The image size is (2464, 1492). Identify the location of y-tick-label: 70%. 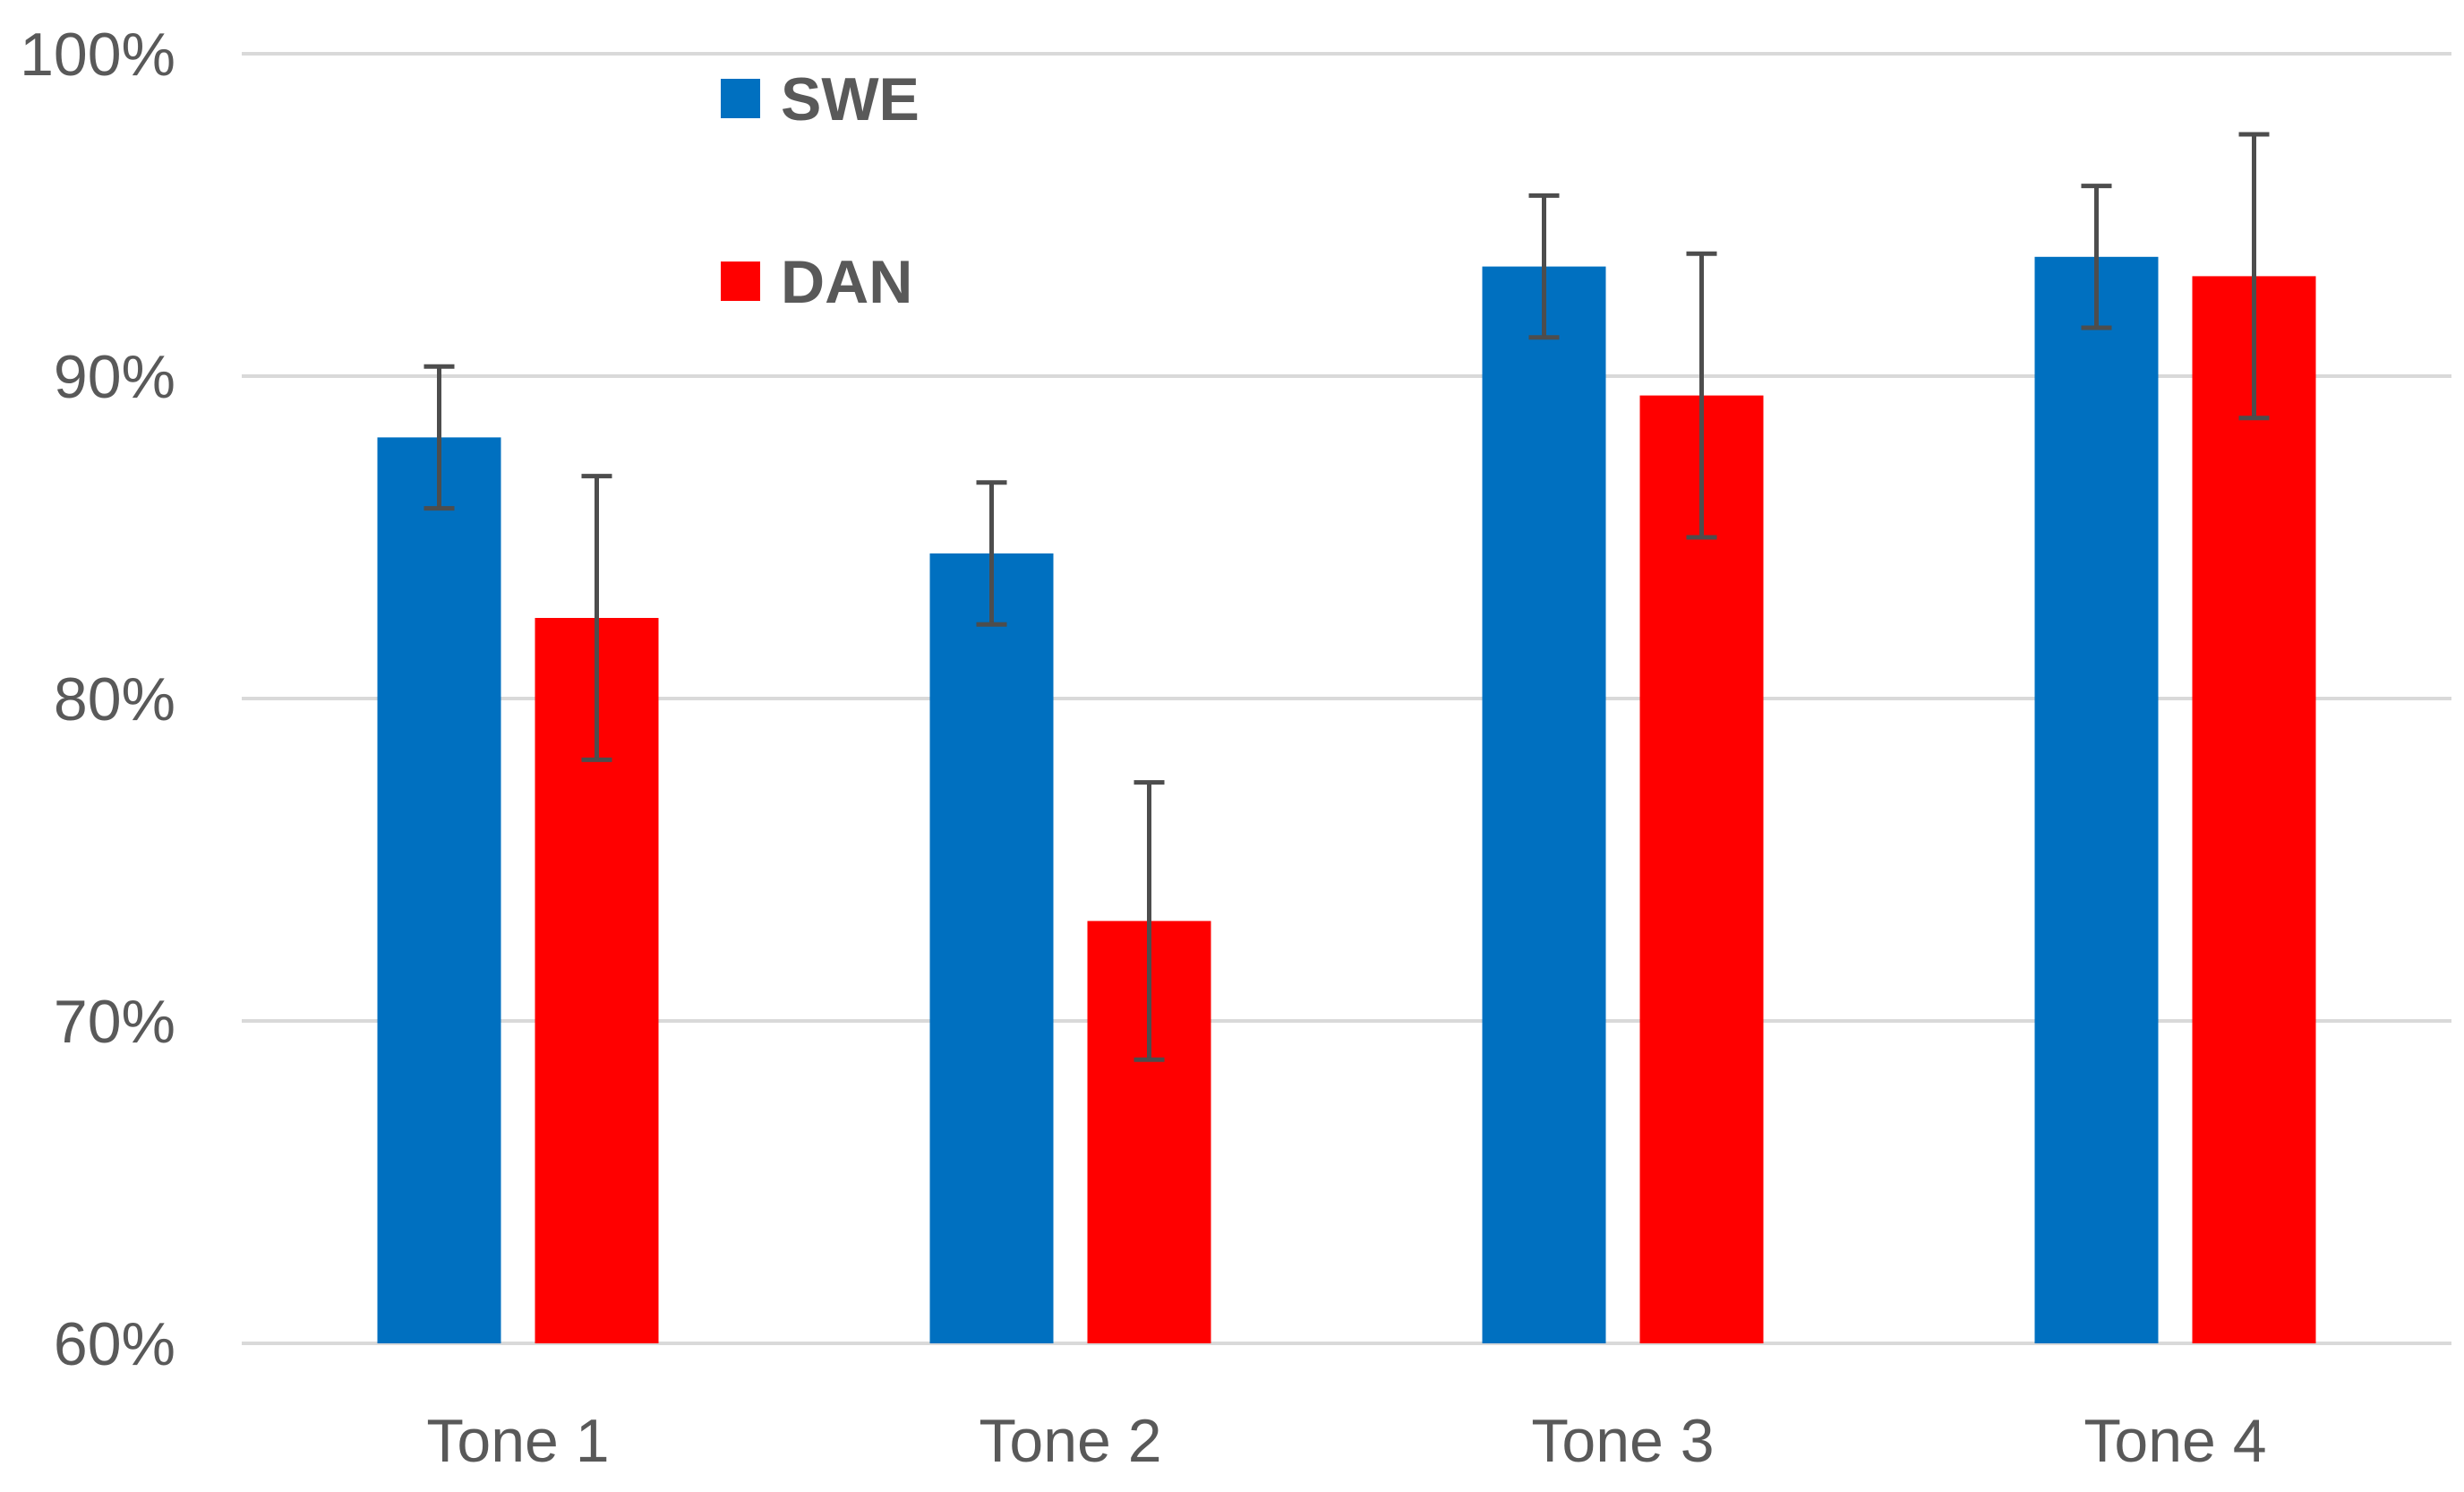
(114, 1022).